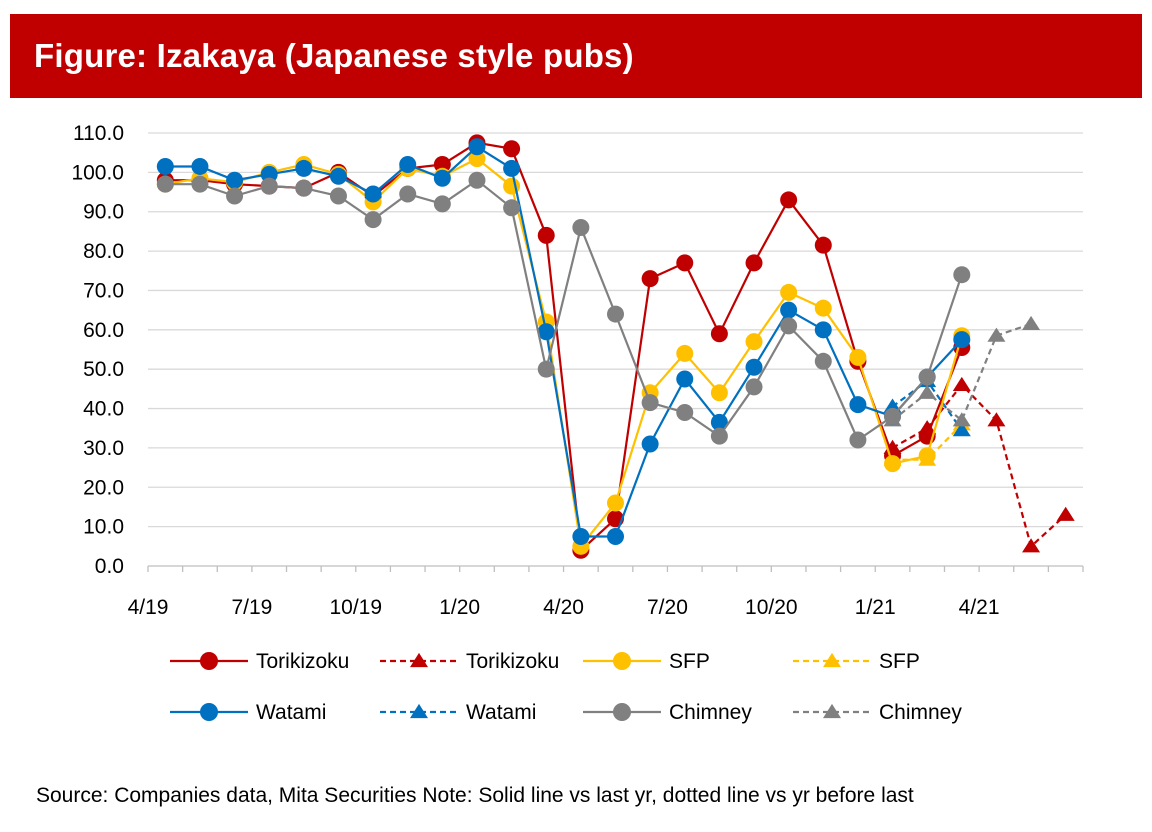 Image resolution: width=1152 pixels, height=832 pixels. I want to click on legend-item: Torikizoku, so click(259, 661).